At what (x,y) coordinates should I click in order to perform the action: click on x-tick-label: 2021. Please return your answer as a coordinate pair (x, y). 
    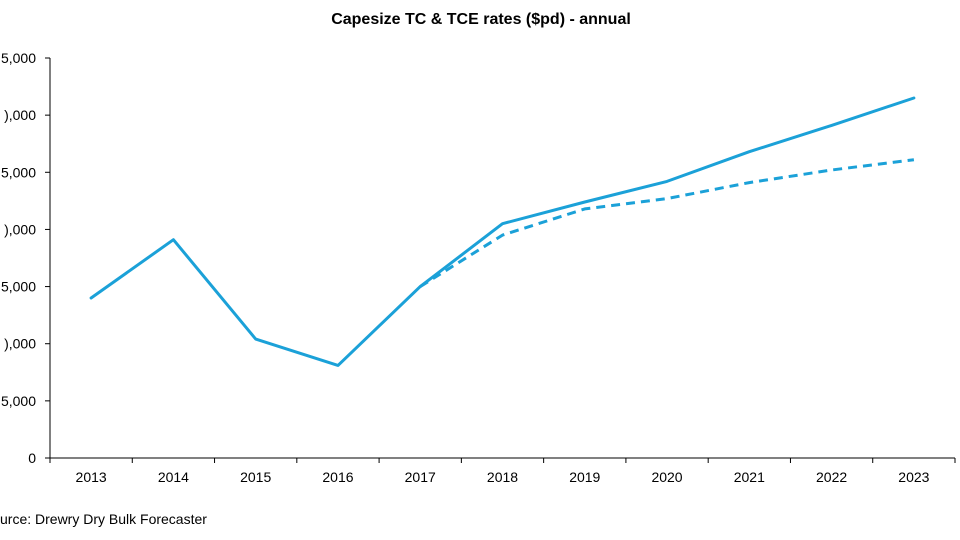
    Looking at the image, I should click on (749, 477).